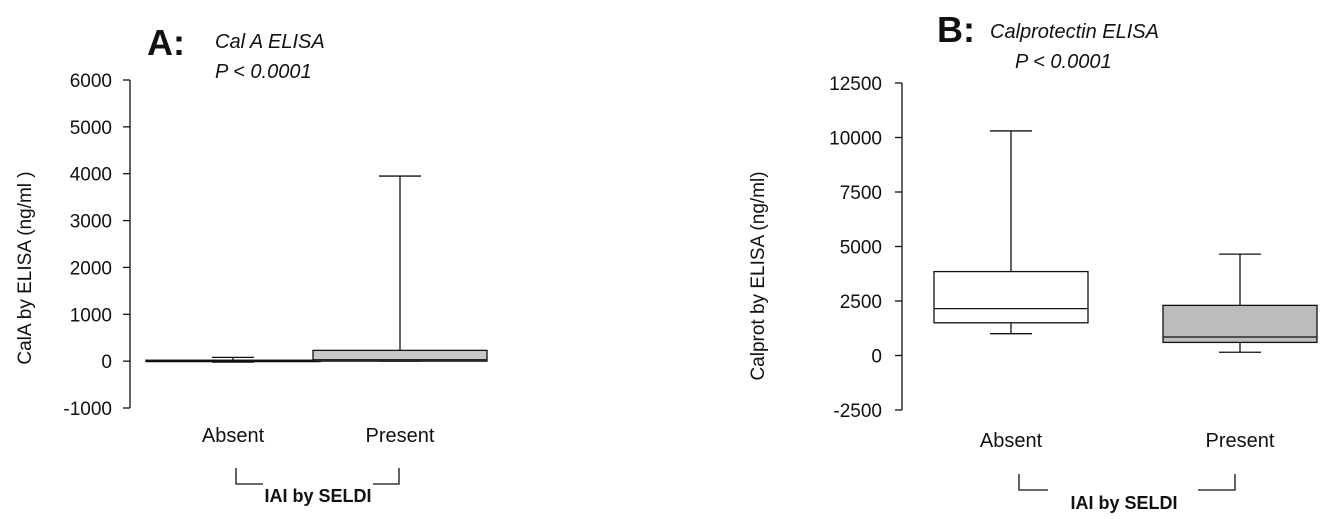 This screenshot has height=519, width=1327. What do you see at coordinates (317, 476) in the screenshot?
I see `panel-a-group-bracket` at bounding box center [317, 476].